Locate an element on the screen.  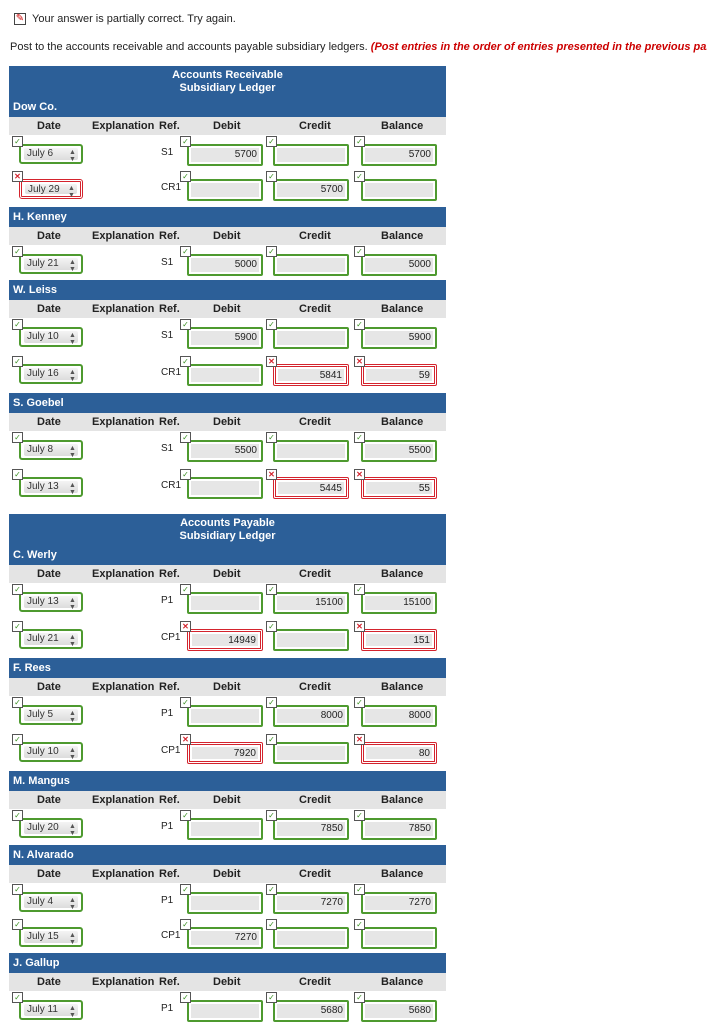
ref-value: CP1 is located at coordinates (171, 750).